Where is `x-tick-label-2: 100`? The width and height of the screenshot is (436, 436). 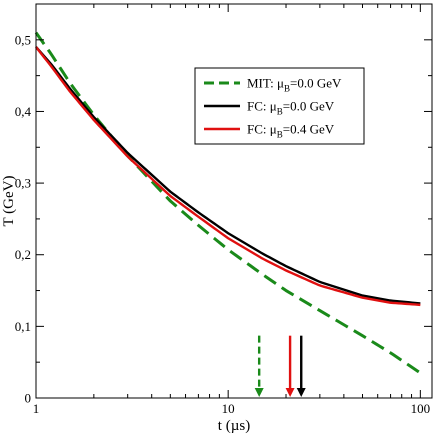
x-tick-label-2: 100 is located at coordinates (421, 408).